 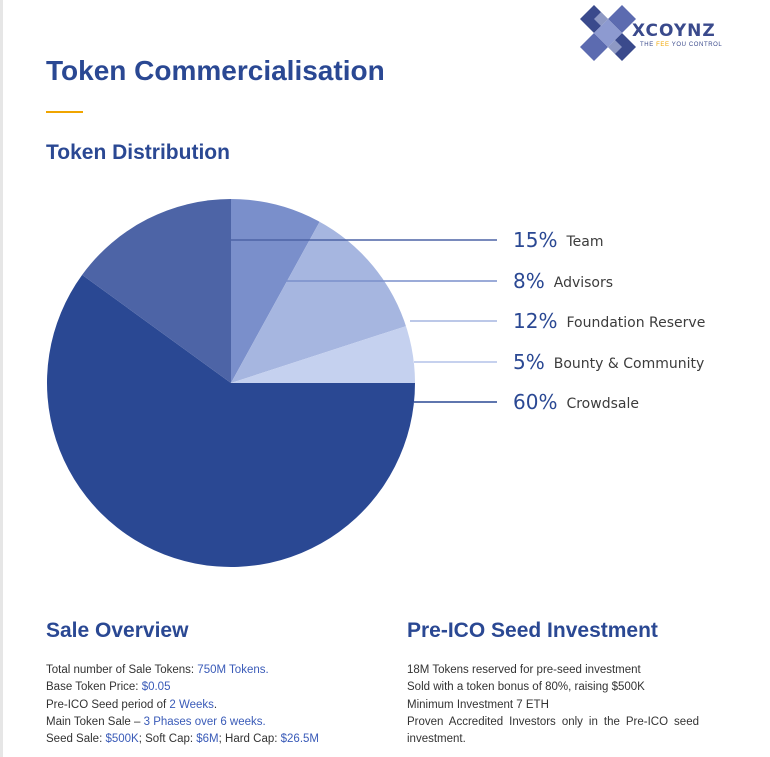 I want to click on legend-item-crowdsale: 60% Crowdsale, so click(x=526, y=402).